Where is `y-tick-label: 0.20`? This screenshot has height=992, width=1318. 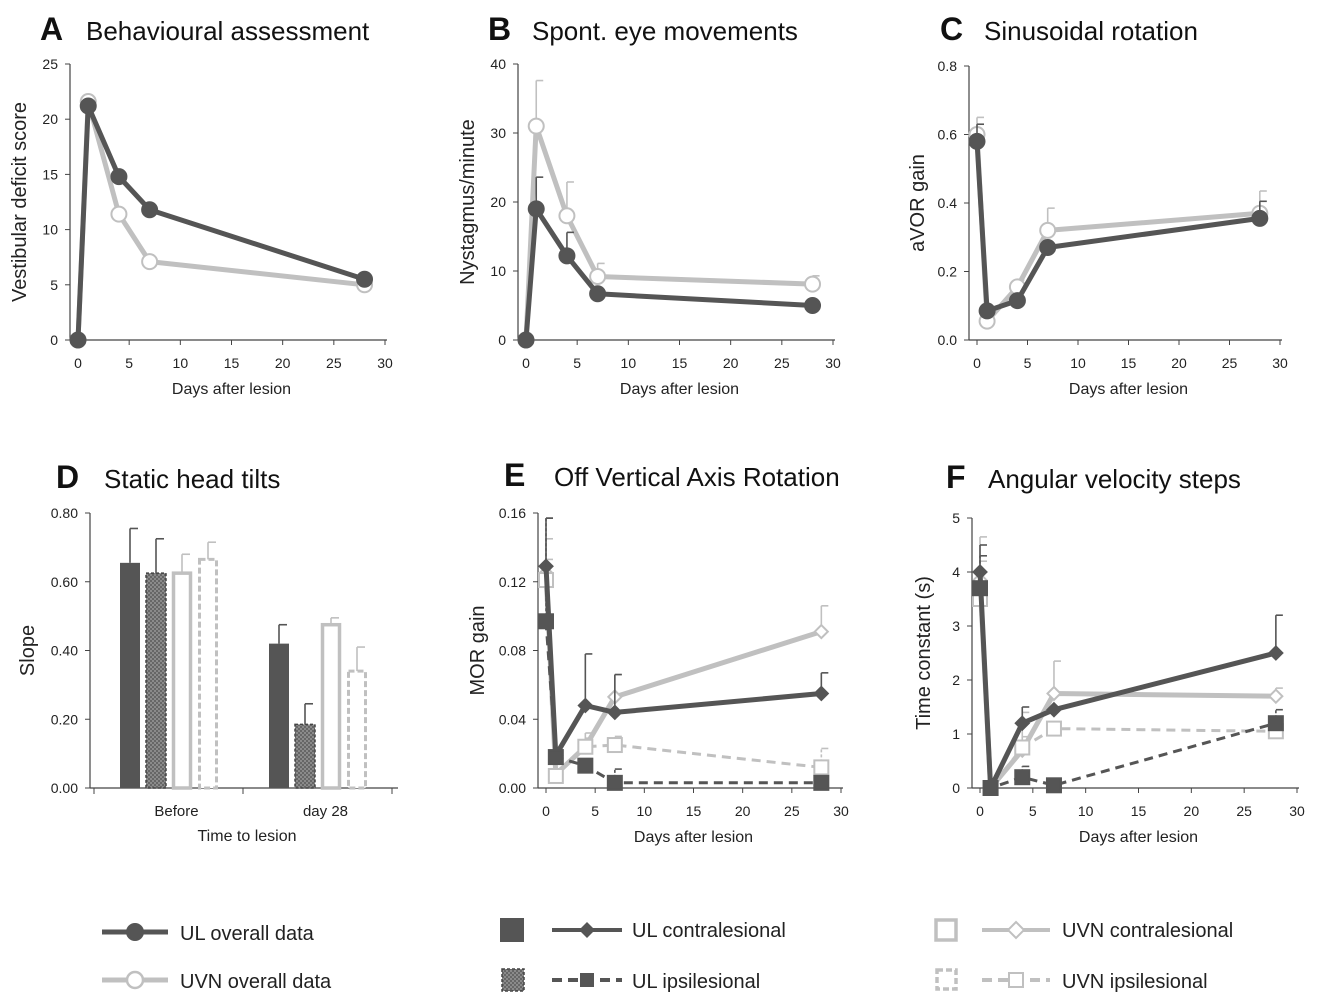 y-tick-label: 0.20 is located at coordinates (64, 719).